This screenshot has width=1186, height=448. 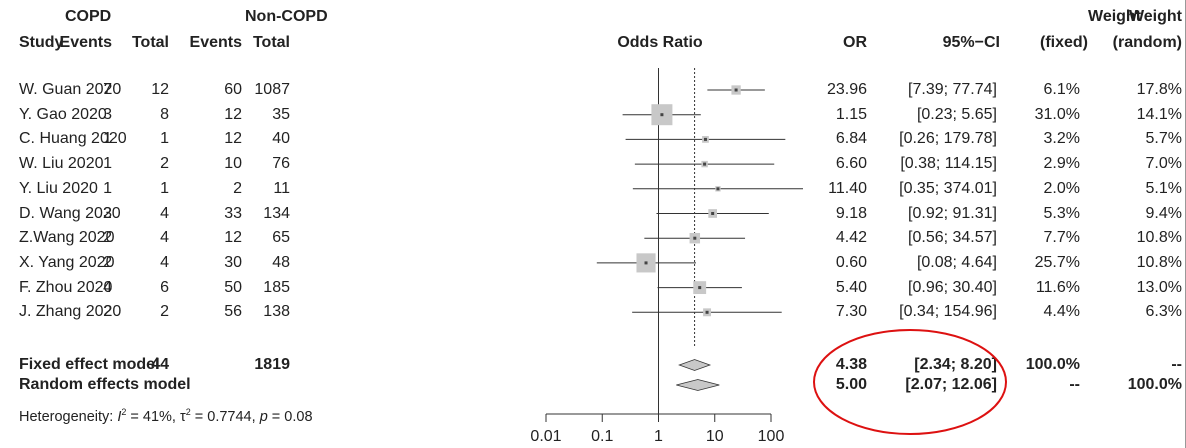 What do you see at coordinates (948, 312) in the screenshot?
I see `ci-value: [0.34; 154.96]` at bounding box center [948, 312].